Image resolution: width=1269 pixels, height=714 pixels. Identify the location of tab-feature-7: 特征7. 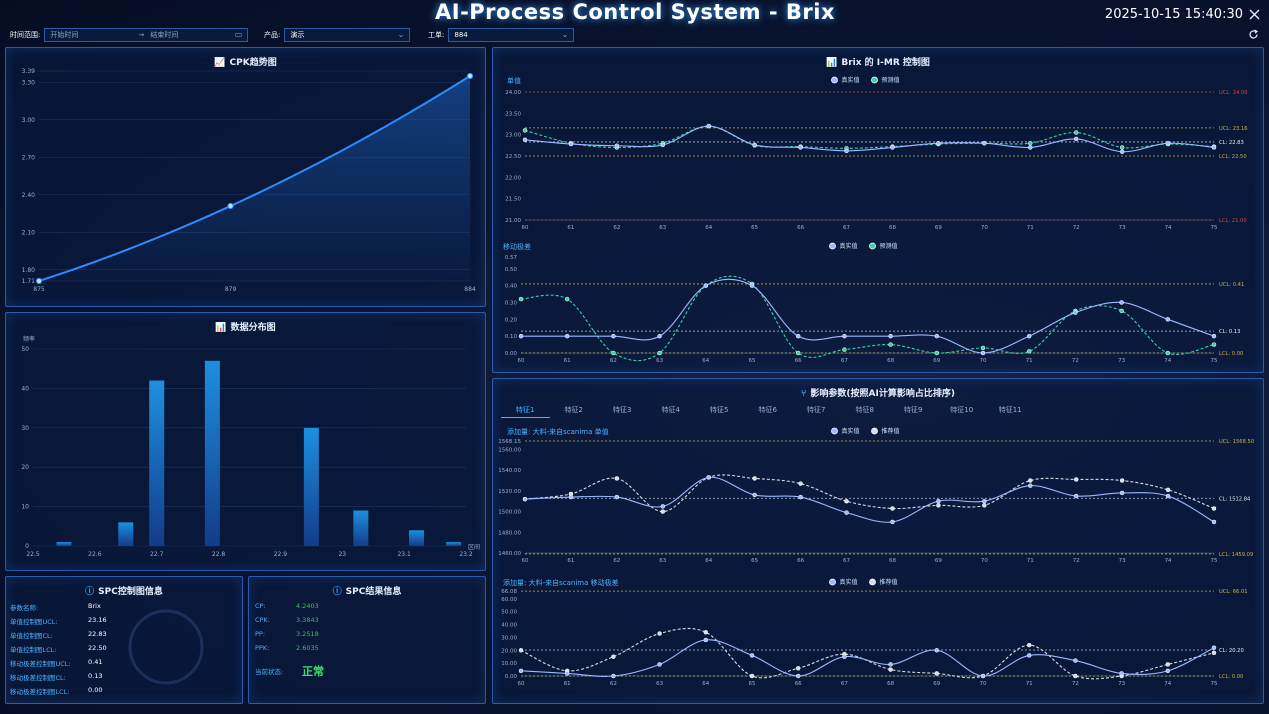
(816, 410).